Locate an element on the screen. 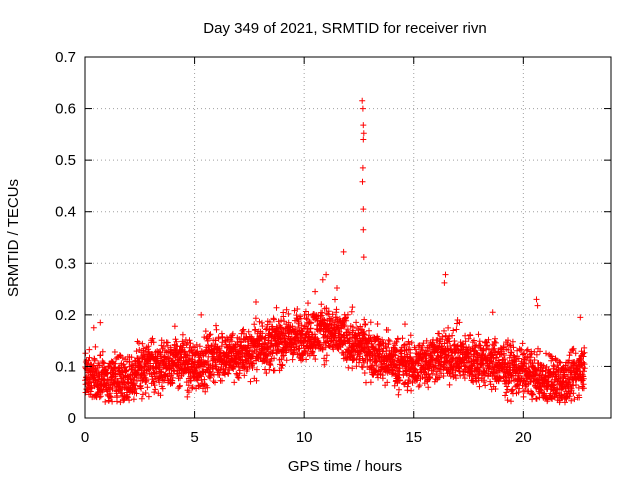 The height and width of the screenshot is (480, 640). x-axis-tick-labels: 0 5 10 15 20 is located at coordinates (306, 437).